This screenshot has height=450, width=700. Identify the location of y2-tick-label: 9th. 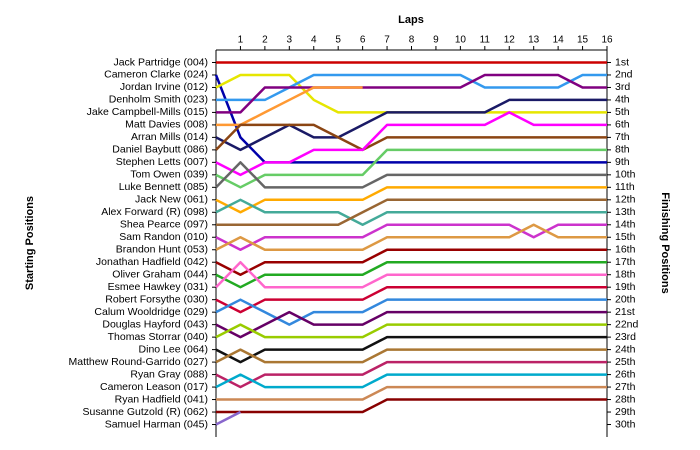
(622, 162).